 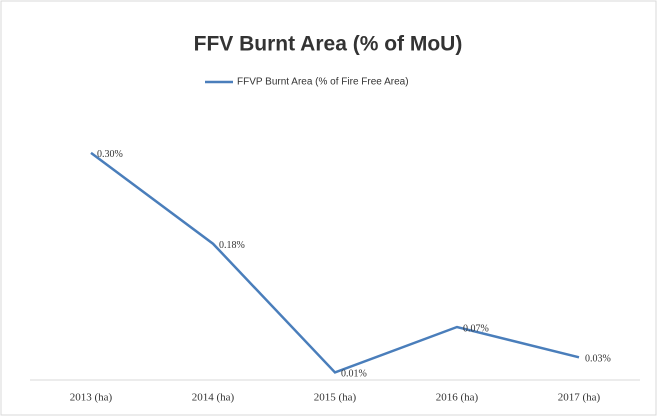 What do you see at coordinates (579, 398) in the screenshot?
I see `x-tick-label: 2017 (ha)` at bounding box center [579, 398].